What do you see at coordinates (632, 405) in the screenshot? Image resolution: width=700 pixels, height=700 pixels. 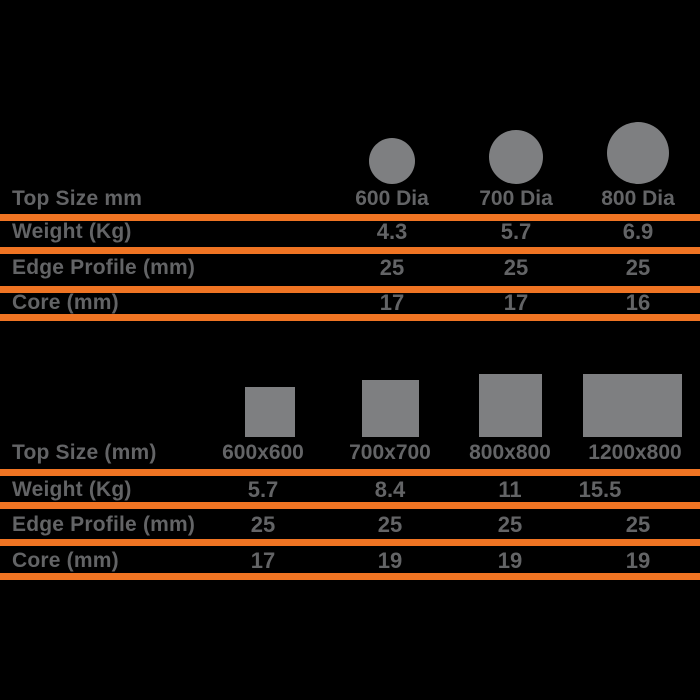 I see `rect-top-shape-1200x800` at bounding box center [632, 405].